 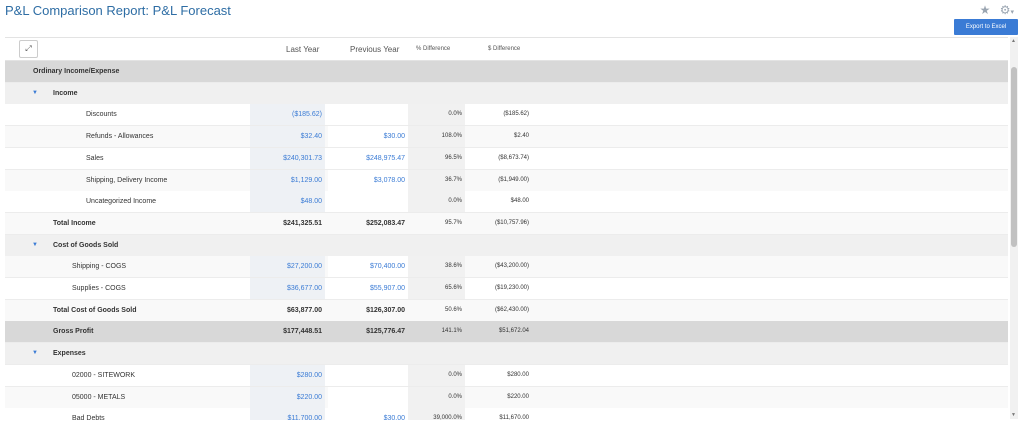 What do you see at coordinates (101, 115) in the screenshot?
I see `row-label: Discounts` at bounding box center [101, 115].